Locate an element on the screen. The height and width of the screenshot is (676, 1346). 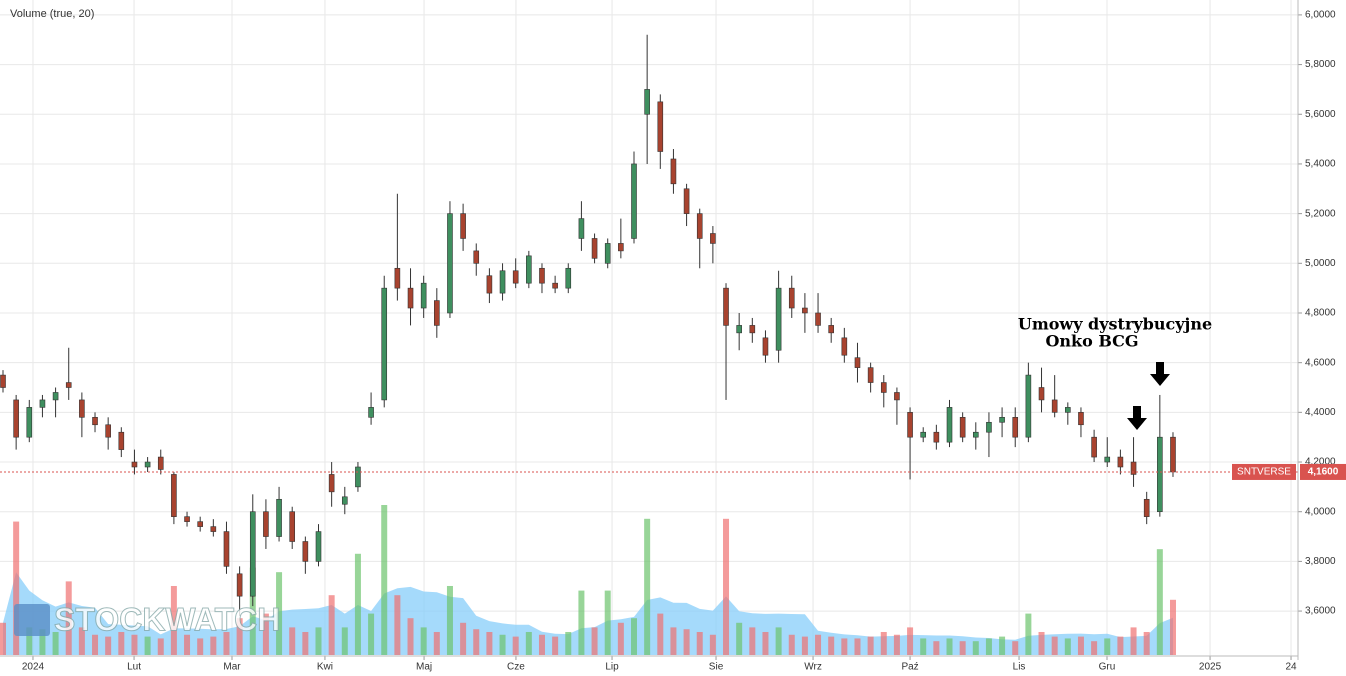
y-tick-label: 3,8000 is located at coordinates (1320, 561).